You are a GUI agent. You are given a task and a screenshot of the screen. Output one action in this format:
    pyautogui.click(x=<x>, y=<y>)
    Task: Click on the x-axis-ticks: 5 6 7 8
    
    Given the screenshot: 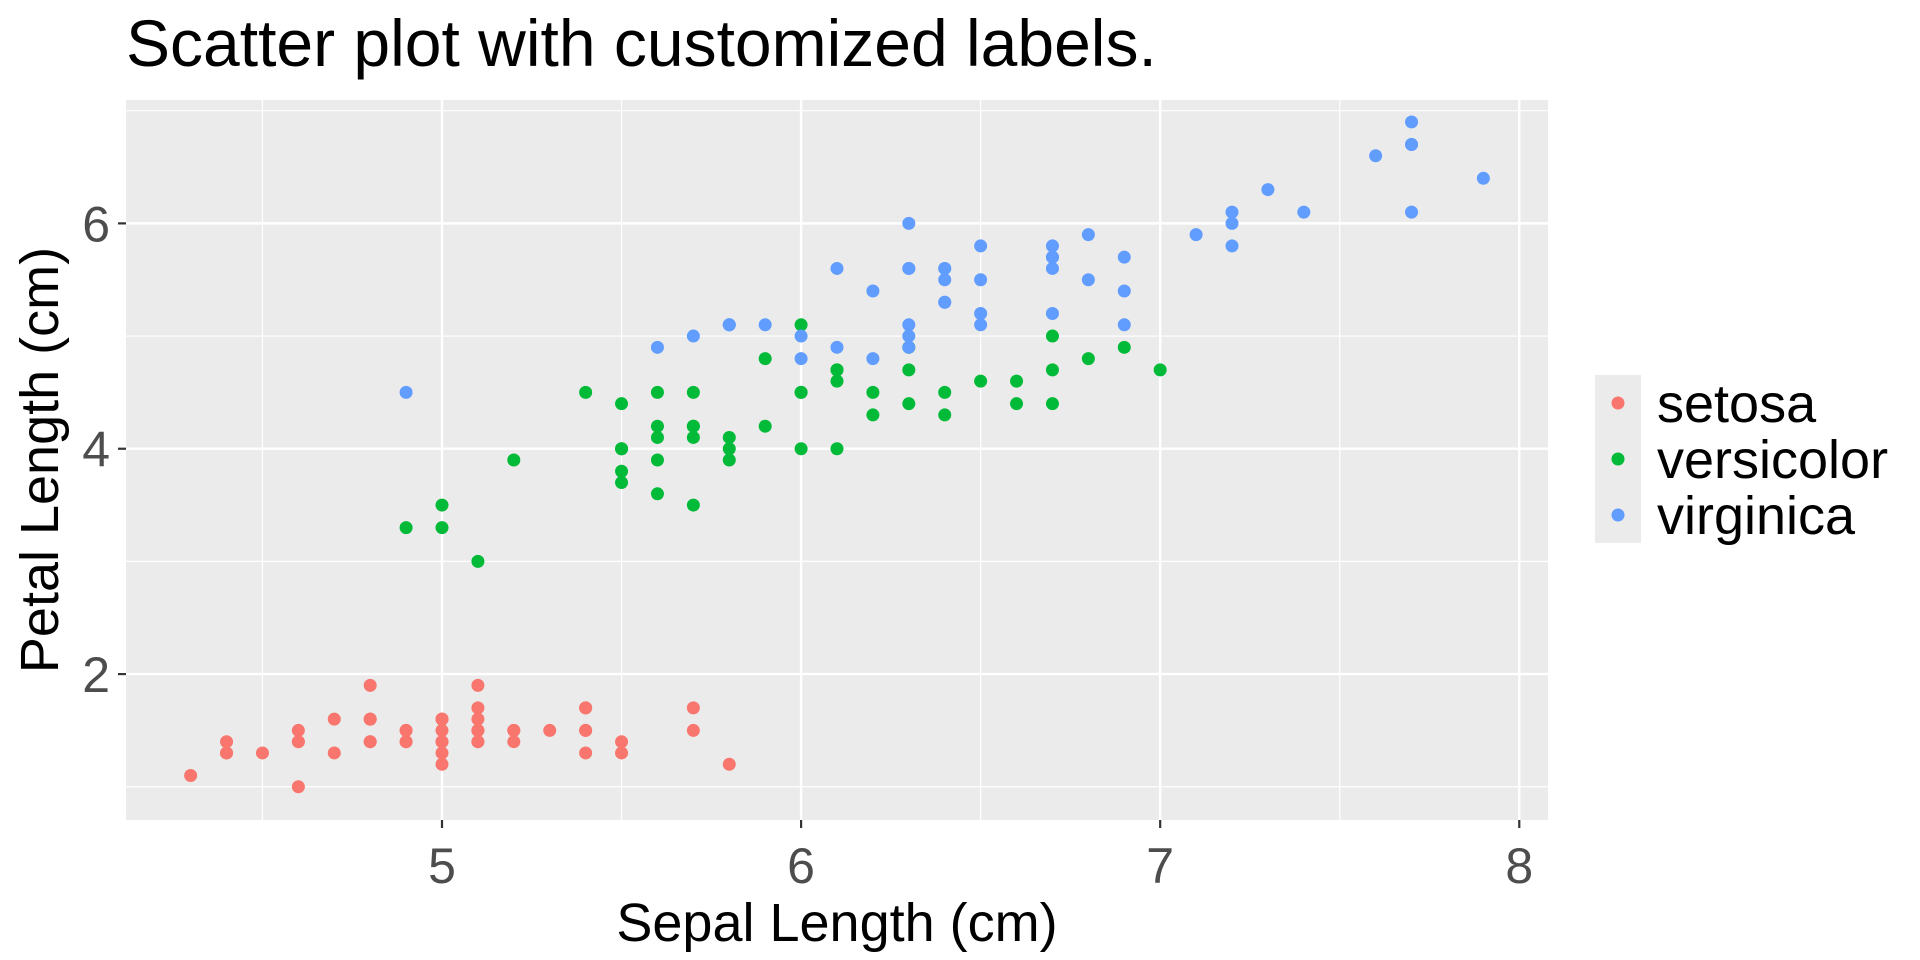 What is the action you would take?
    pyautogui.click(x=980, y=857)
    